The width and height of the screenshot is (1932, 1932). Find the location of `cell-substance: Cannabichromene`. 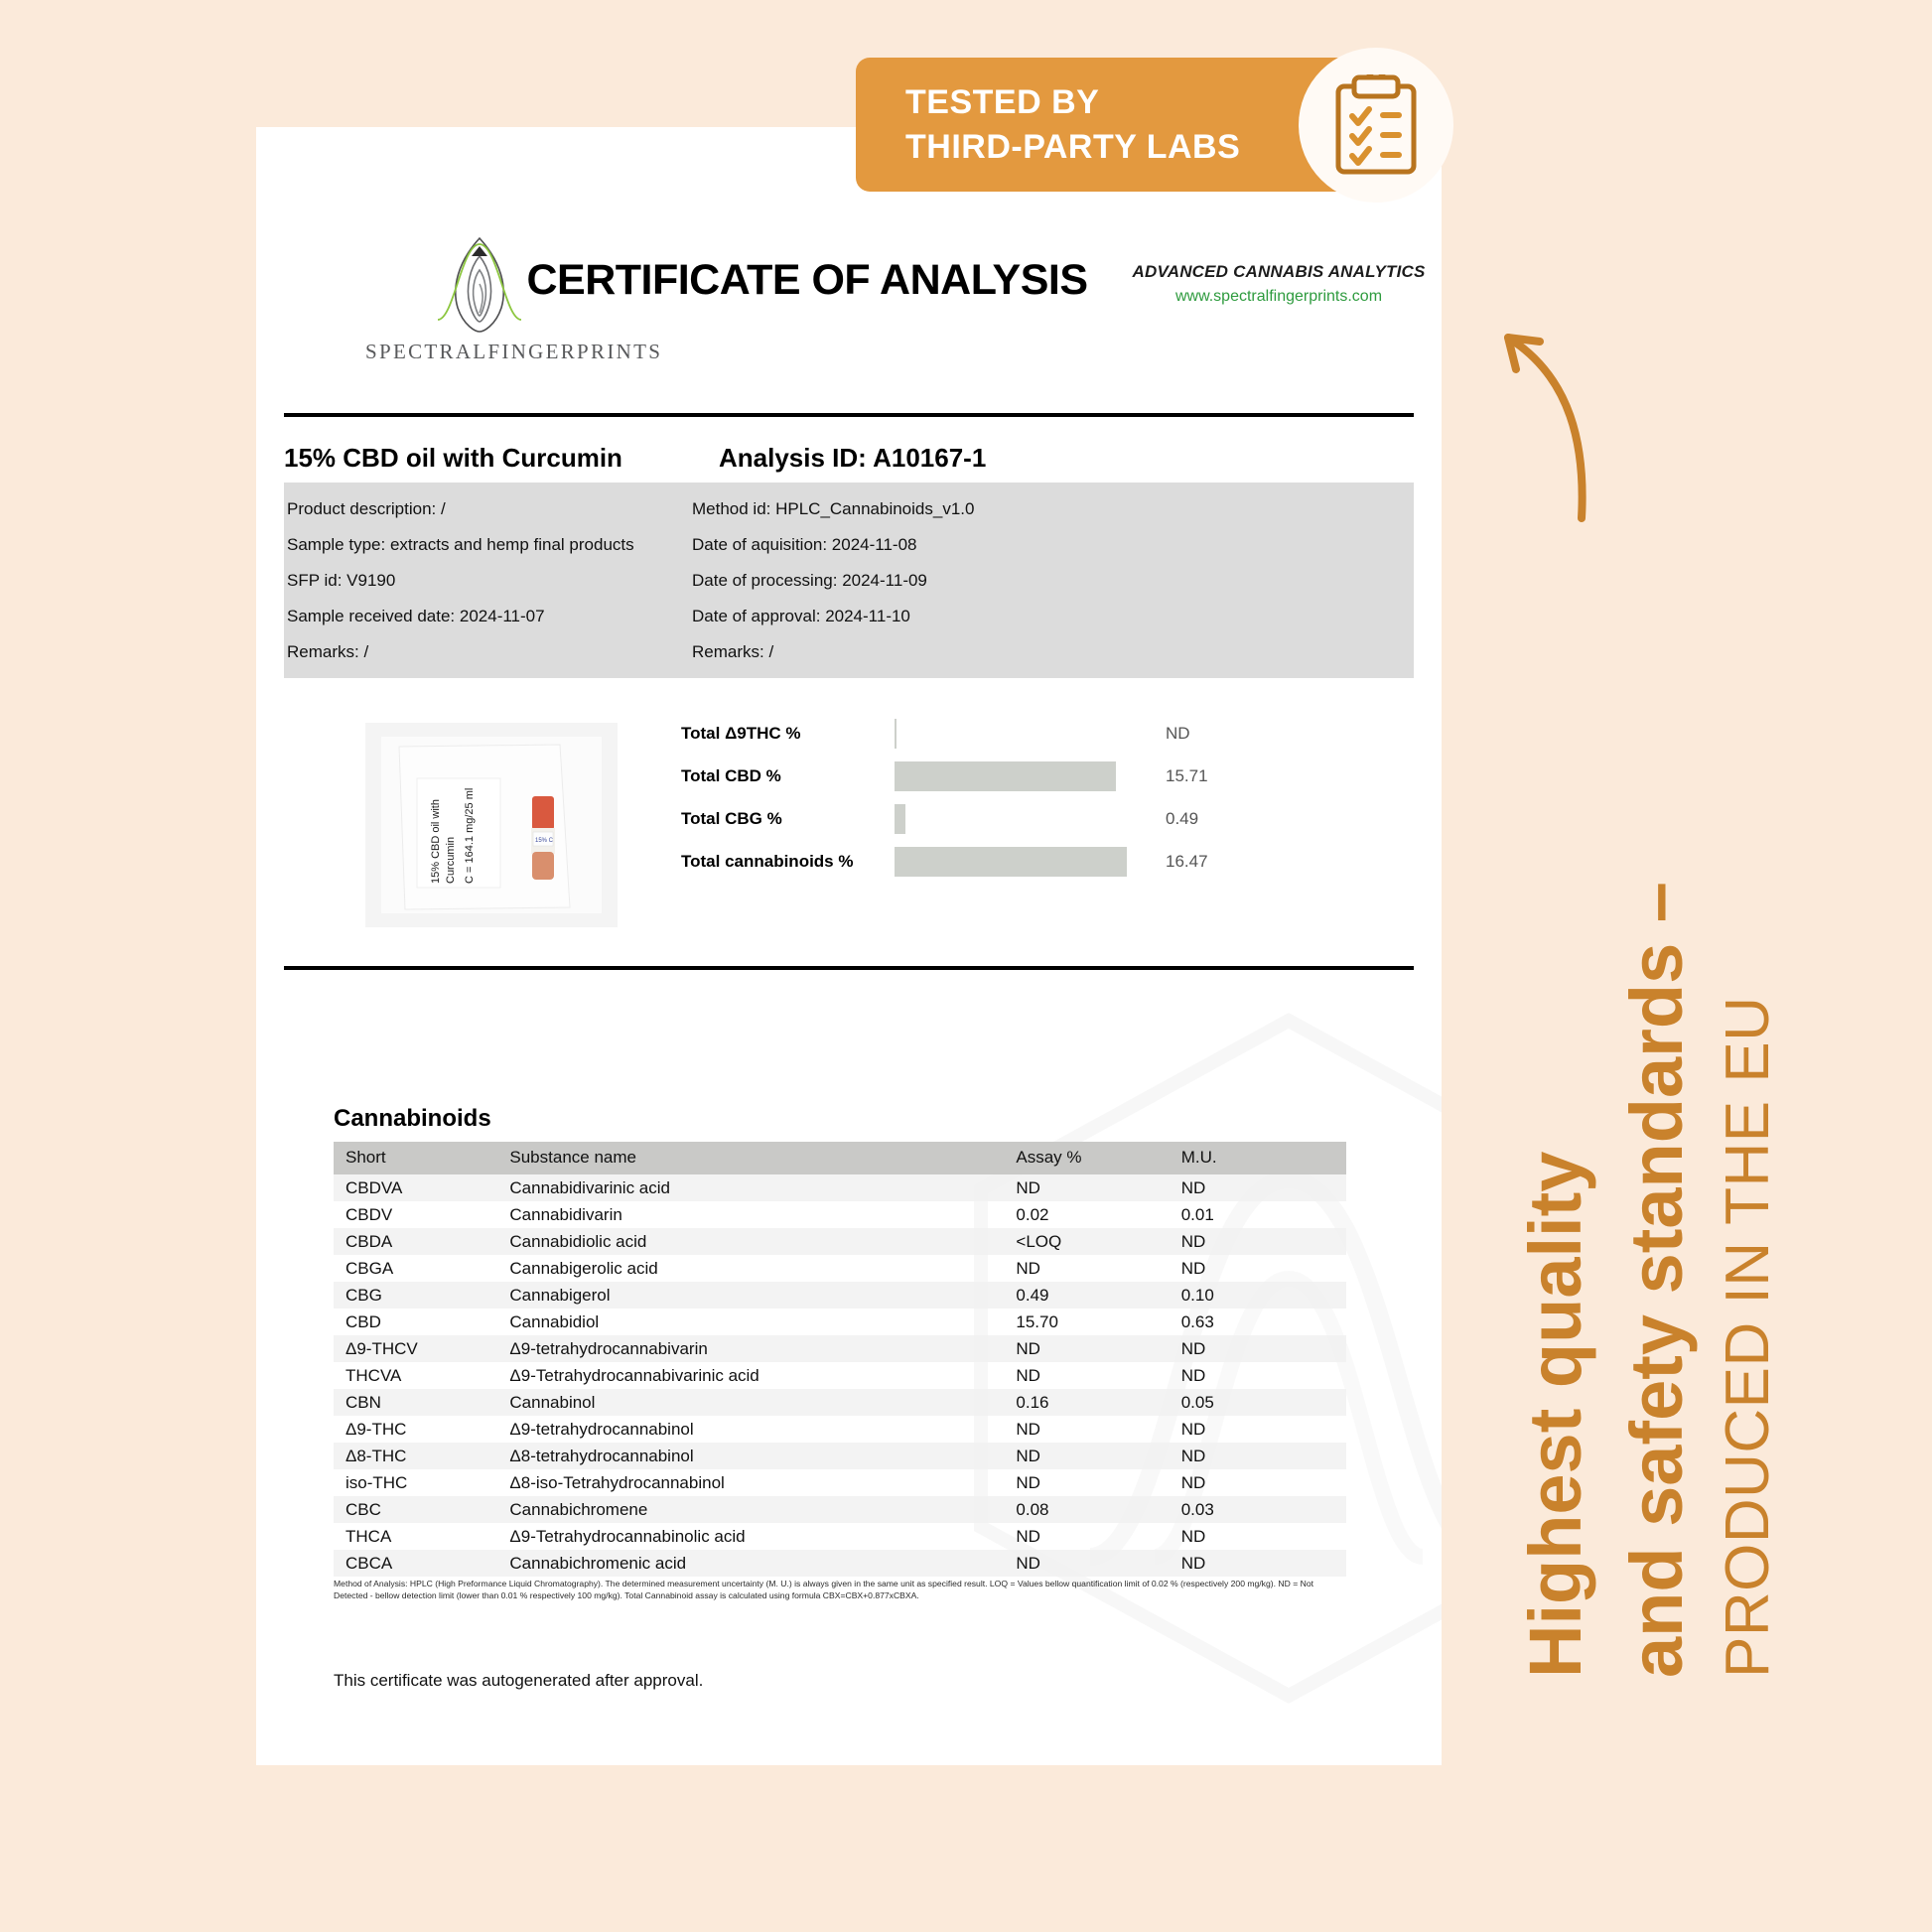

cell-substance: Cannabichromene is located at coordinates (578, 1509).